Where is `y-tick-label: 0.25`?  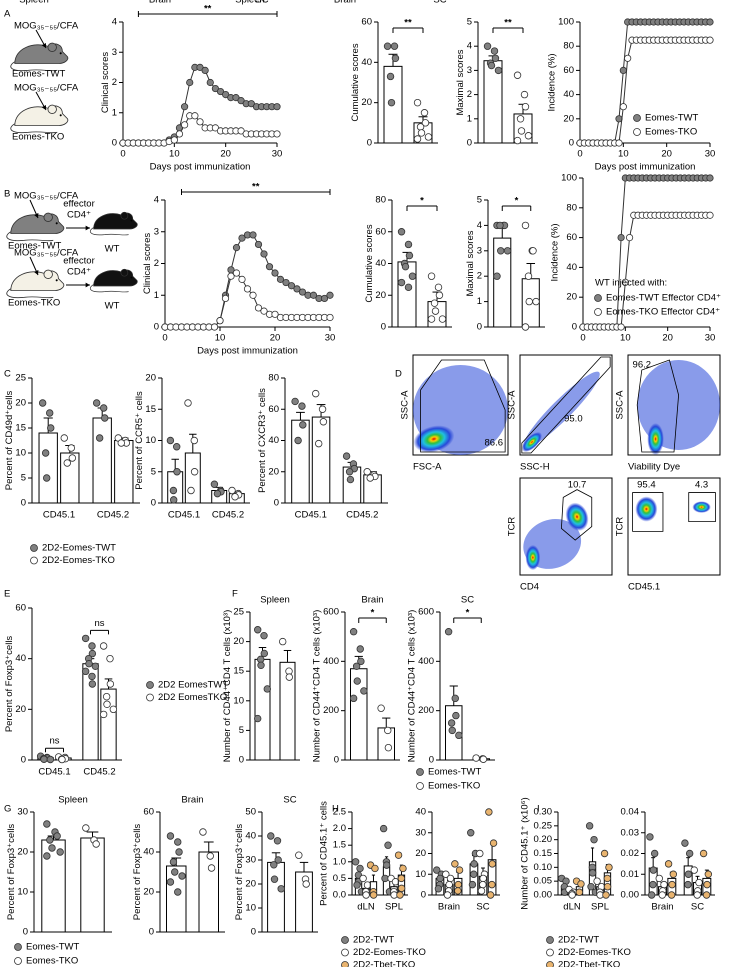 y-tick-label: 0.25 is located at coordinates (543, 825).